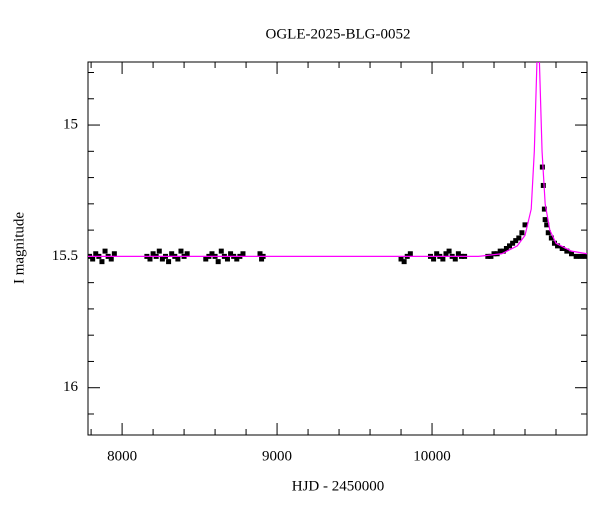 Image resolution: width=600 pixels, height=517 pixels. I want to click on x-axis-label: HJD - 2450000, so click(338, 486).